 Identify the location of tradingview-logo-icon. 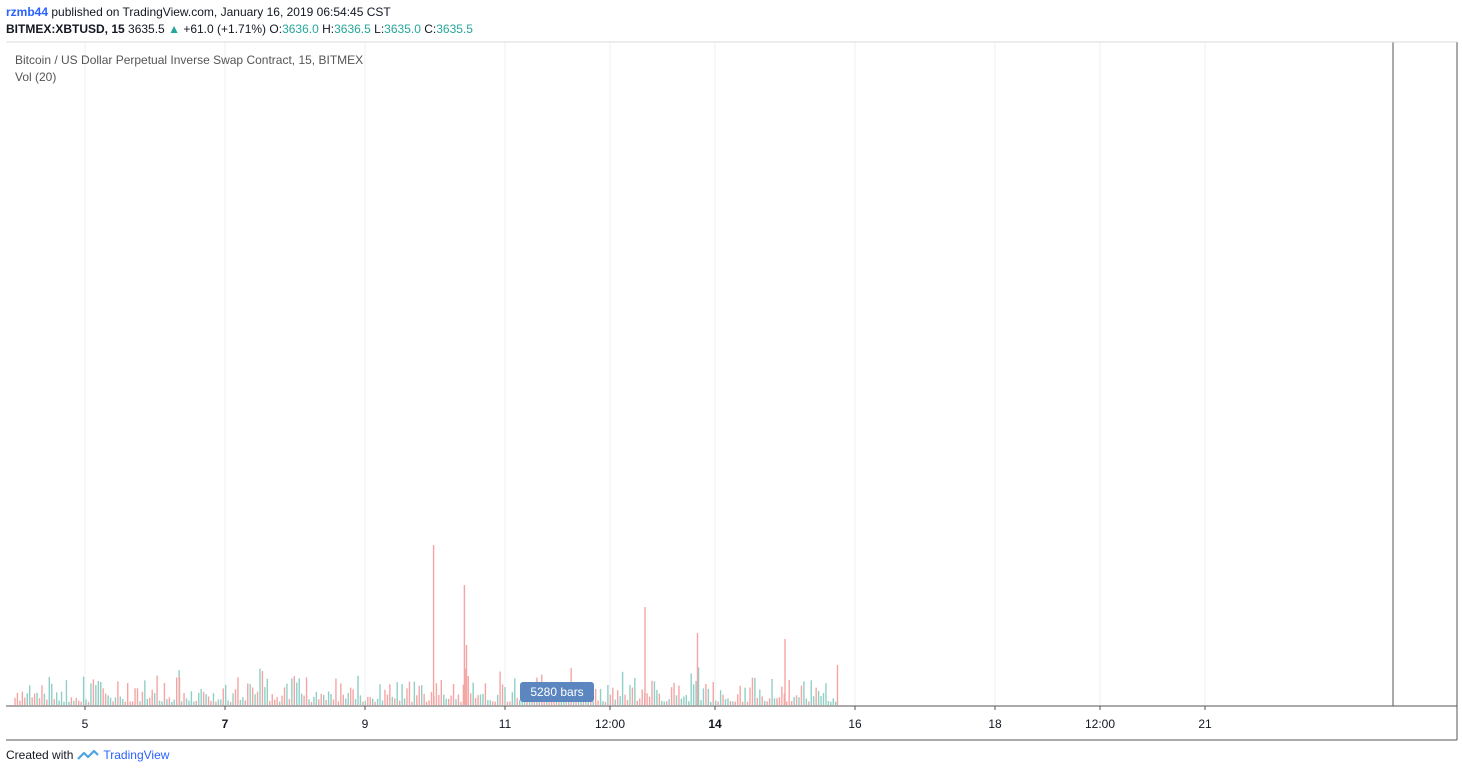
(88, 754).